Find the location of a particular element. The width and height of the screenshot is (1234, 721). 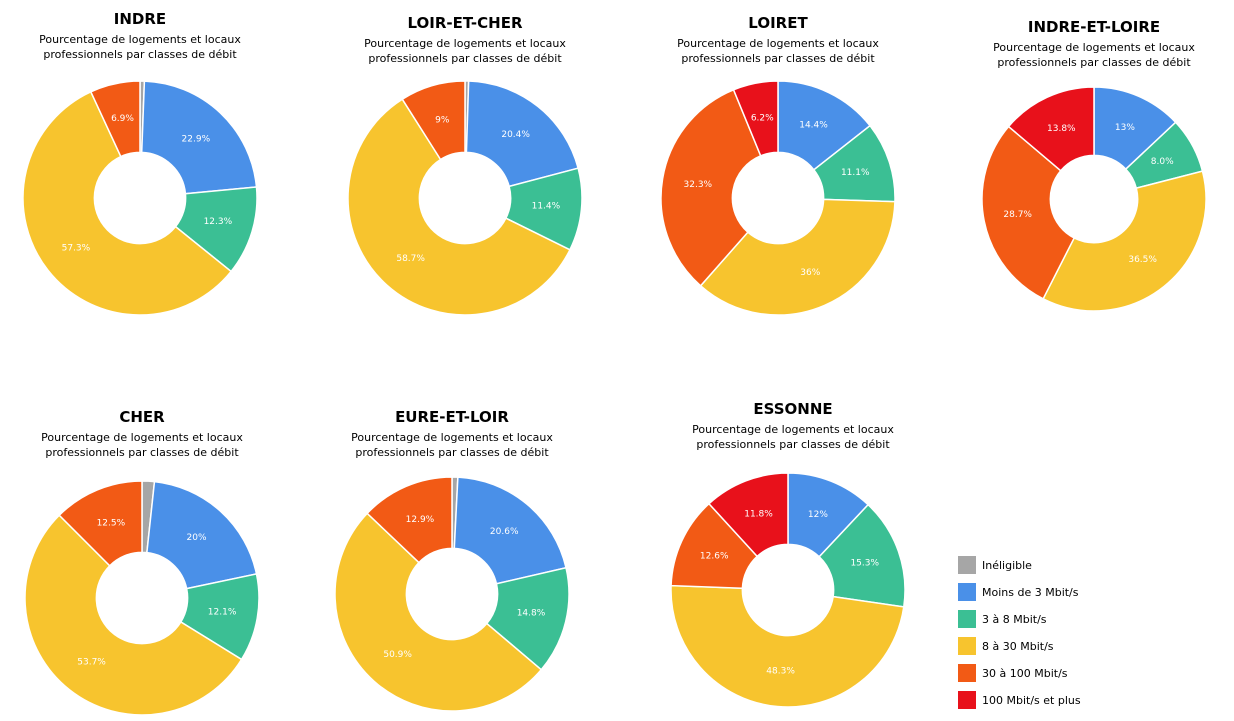

donut-chart-indre: 22.9% 12.3% 57.3% 6.9% is located at coordinates (140, 198).